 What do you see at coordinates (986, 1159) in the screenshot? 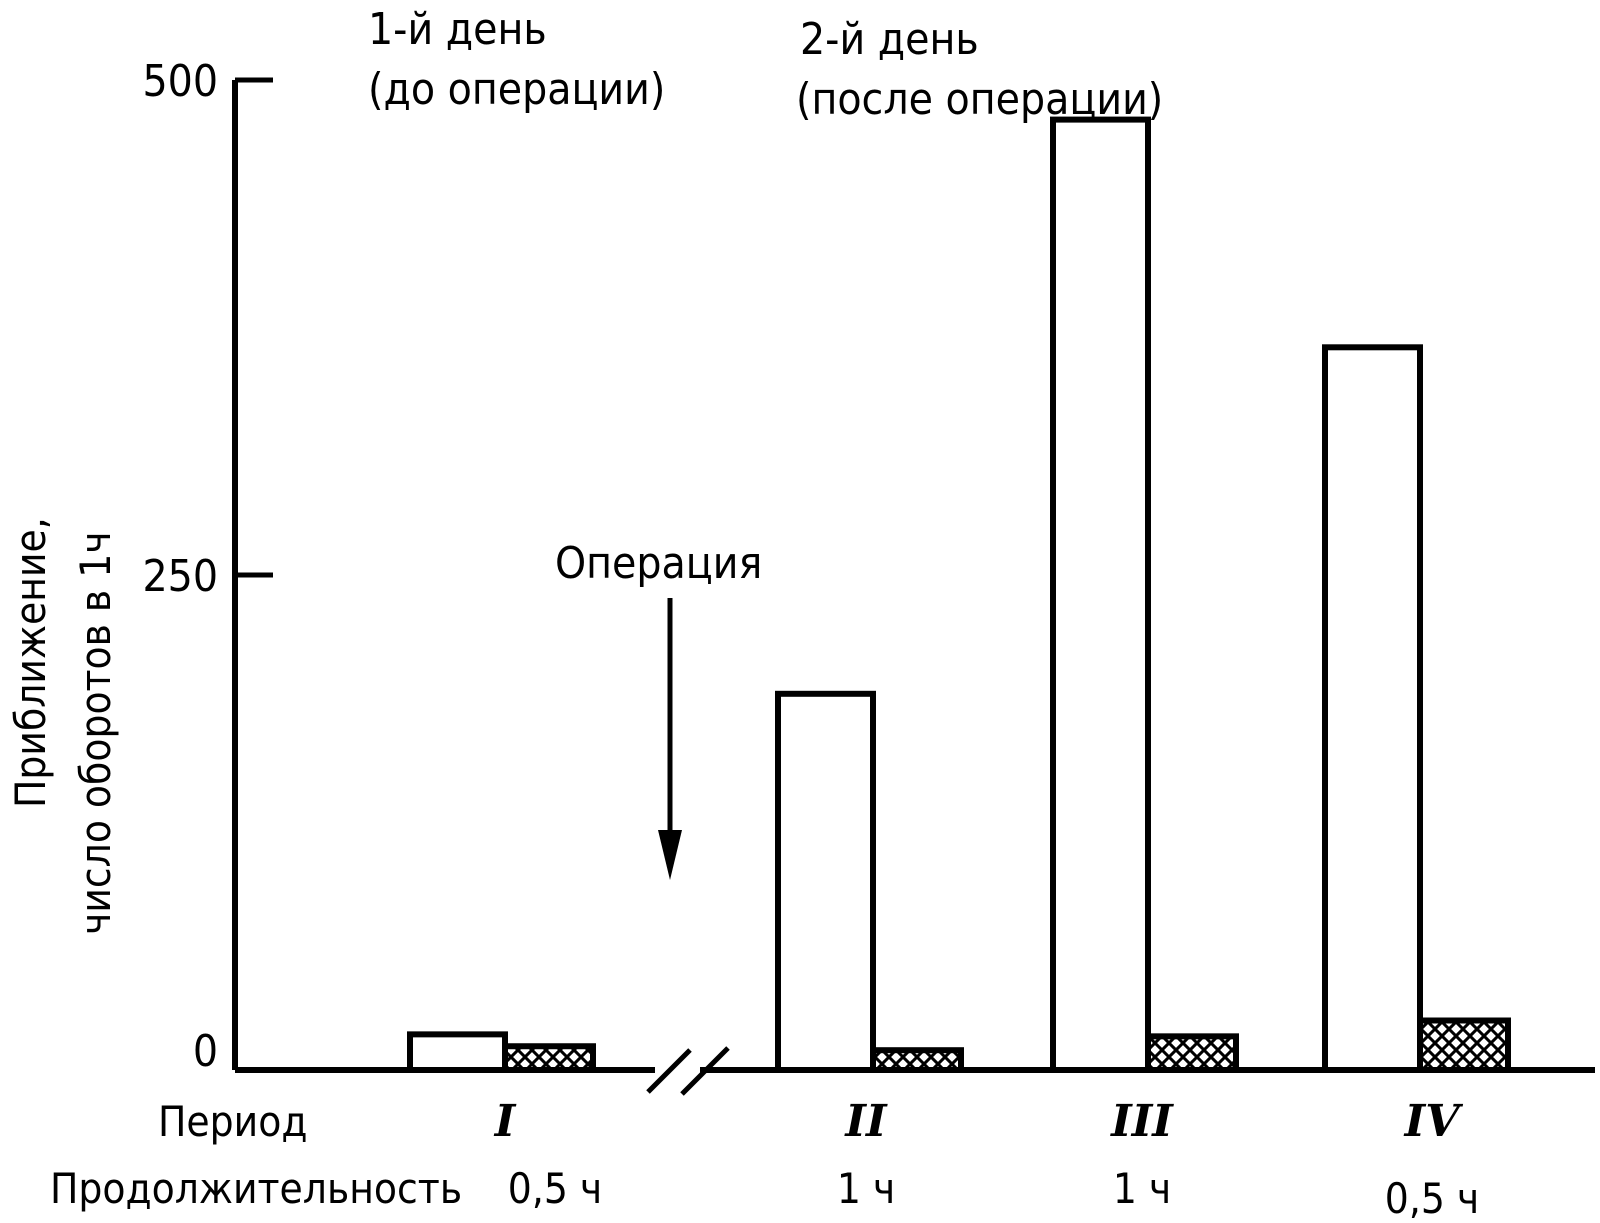
I see `x-labels: I 0,5 ч II 1 ч III 1 ч IV 0,5 ч` at bounding box center [986, 1159].